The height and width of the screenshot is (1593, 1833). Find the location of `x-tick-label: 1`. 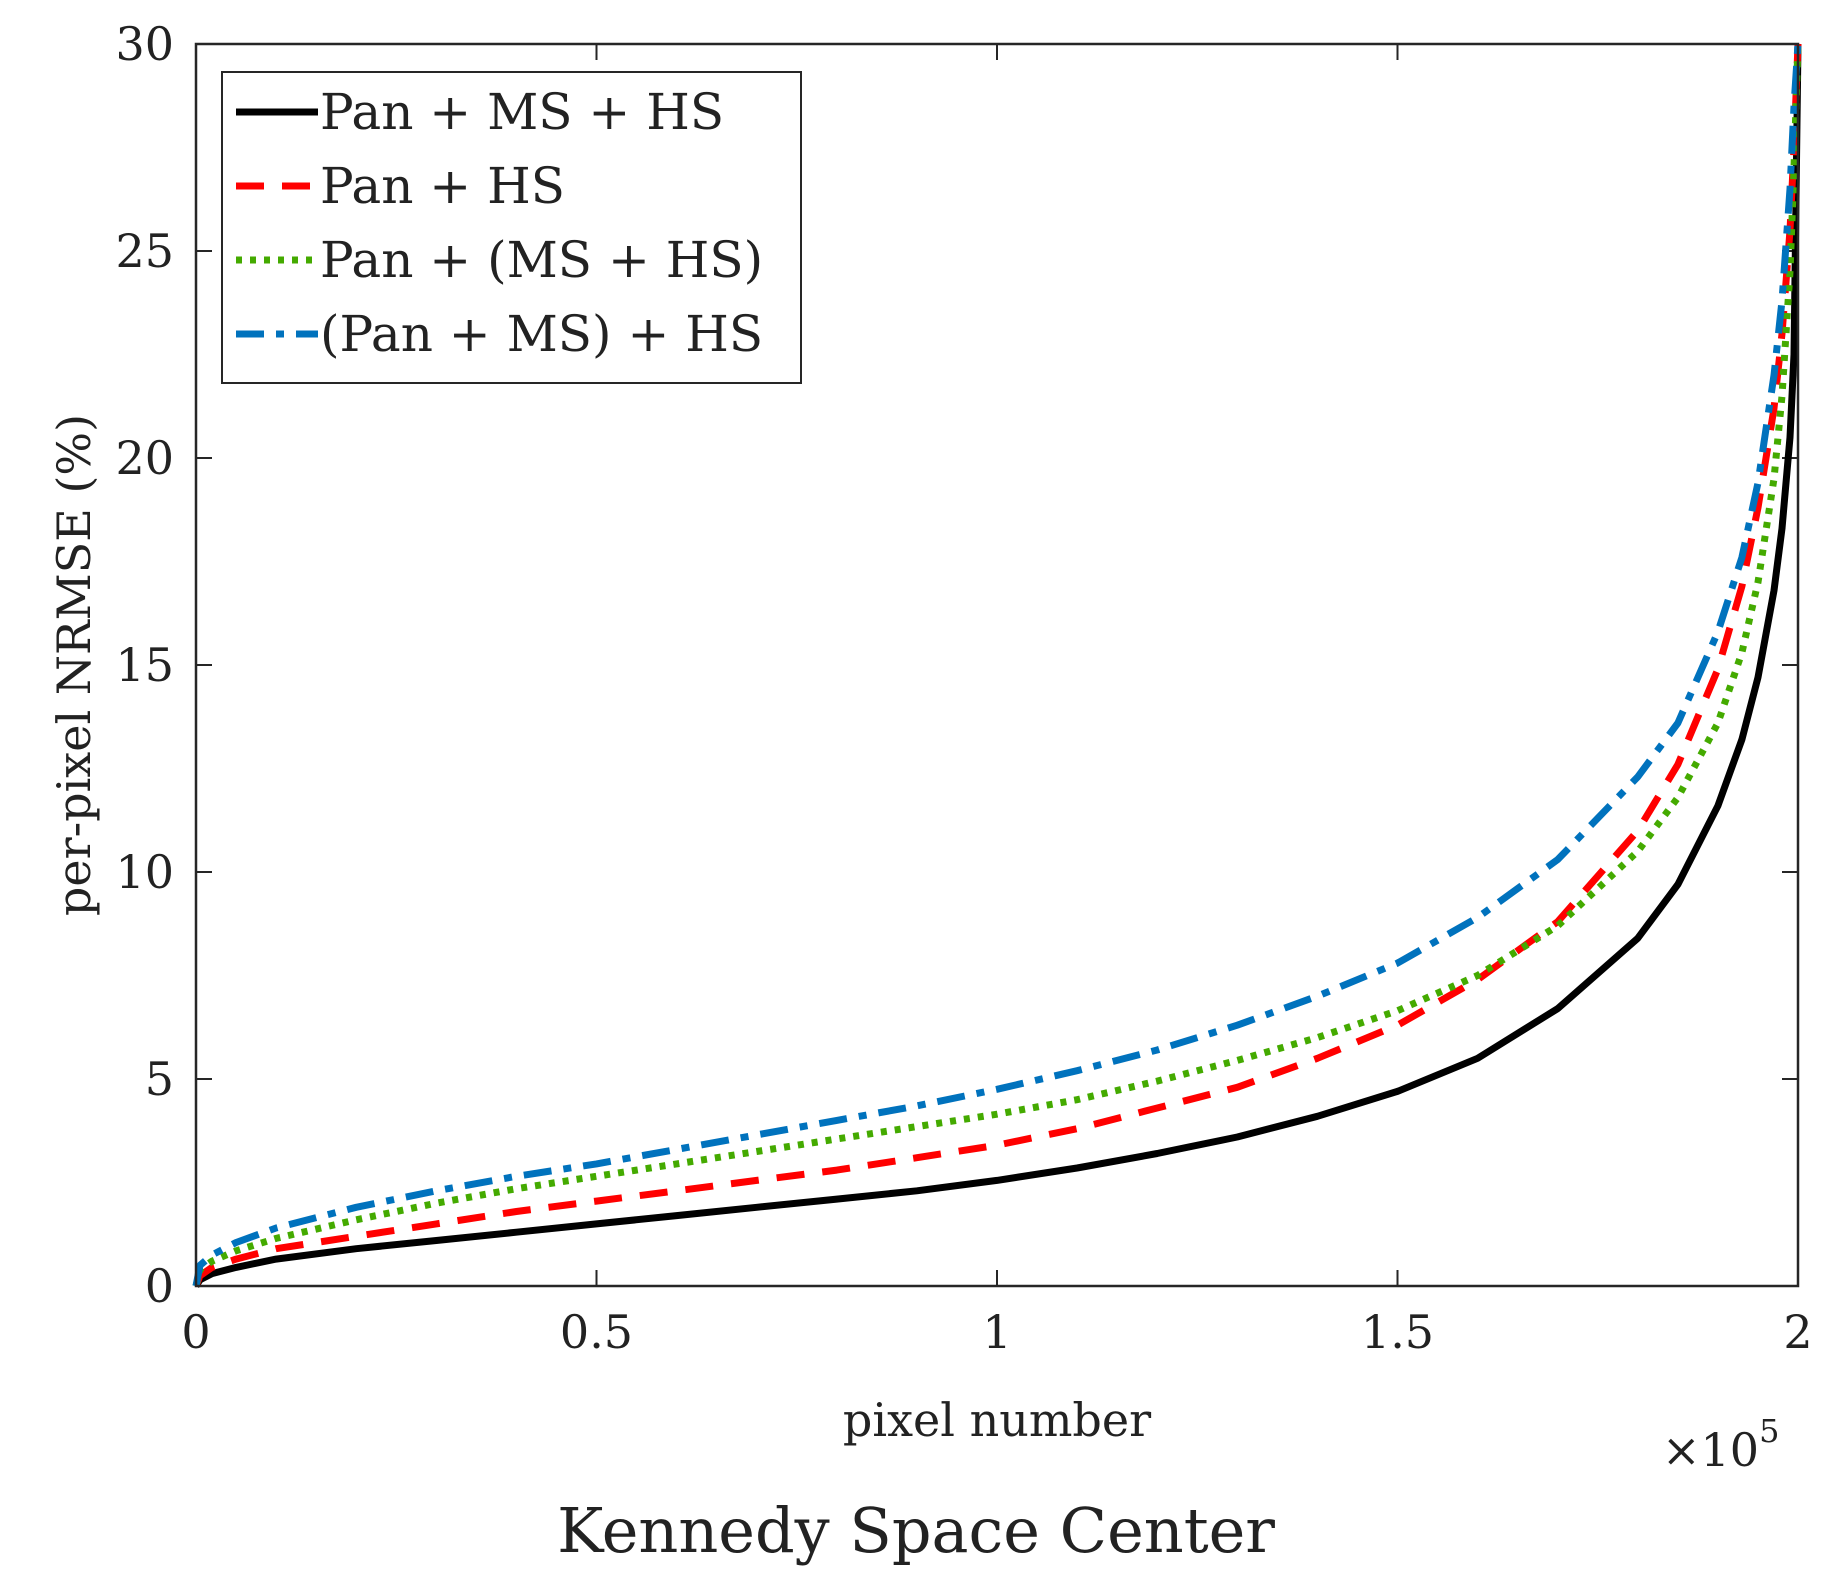

x-tick-label: 1 is located at coordinates (996, 1332).